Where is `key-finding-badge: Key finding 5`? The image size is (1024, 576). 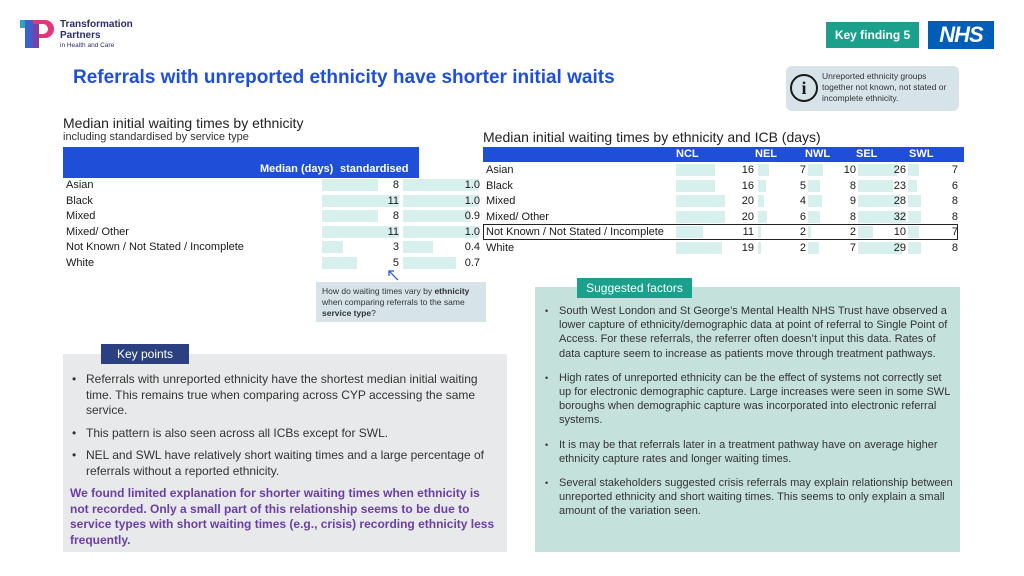 key-finding-badge: Key finding 5 is located at coordinates (872, 35).